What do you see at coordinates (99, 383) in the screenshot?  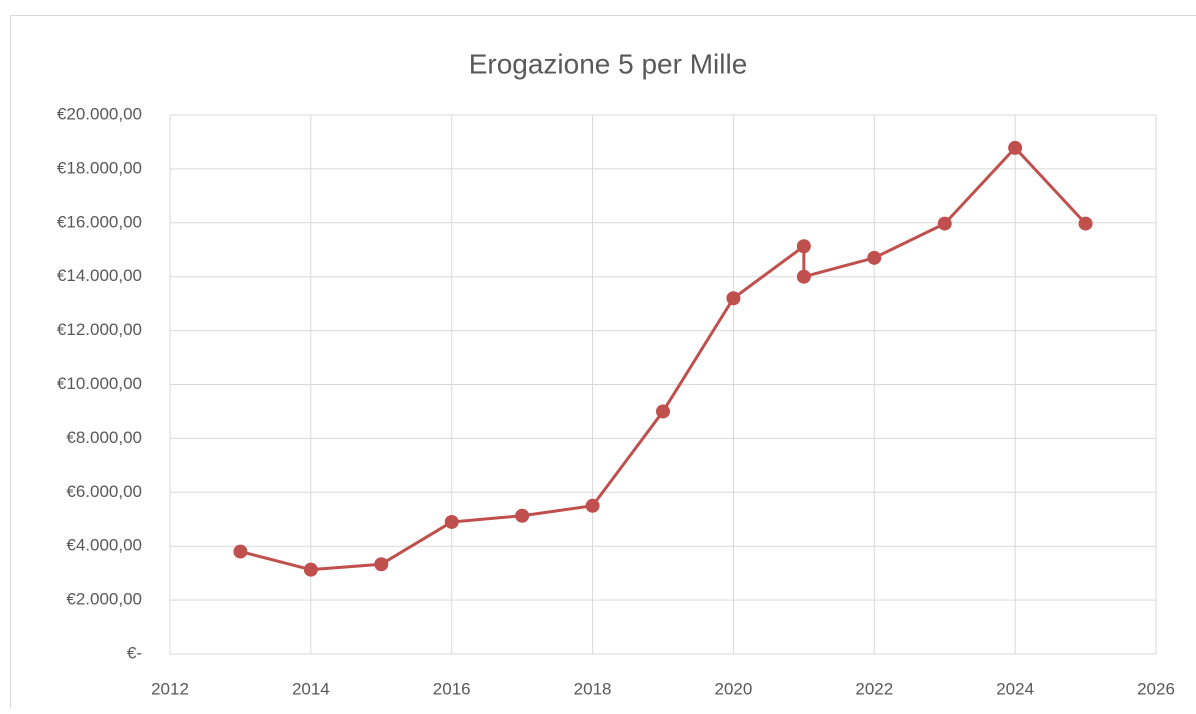 I see `y-tick-label: €10.000,00` at bounding box center [99, 383].